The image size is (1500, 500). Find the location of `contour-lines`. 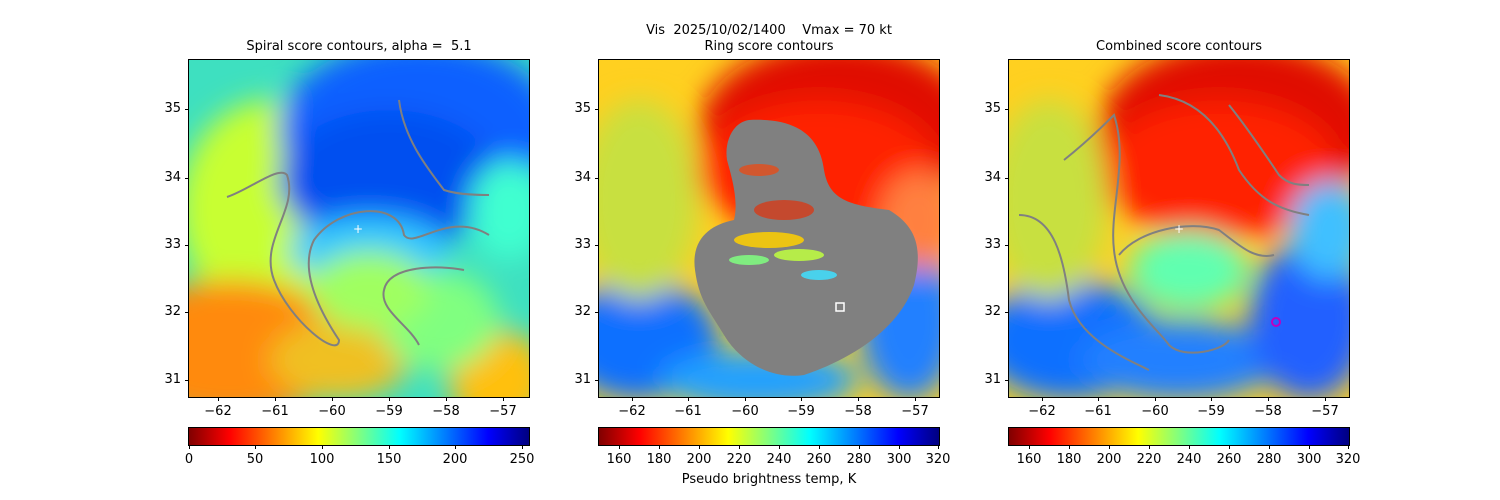

contour-lines is located at coordinates (358, 223).